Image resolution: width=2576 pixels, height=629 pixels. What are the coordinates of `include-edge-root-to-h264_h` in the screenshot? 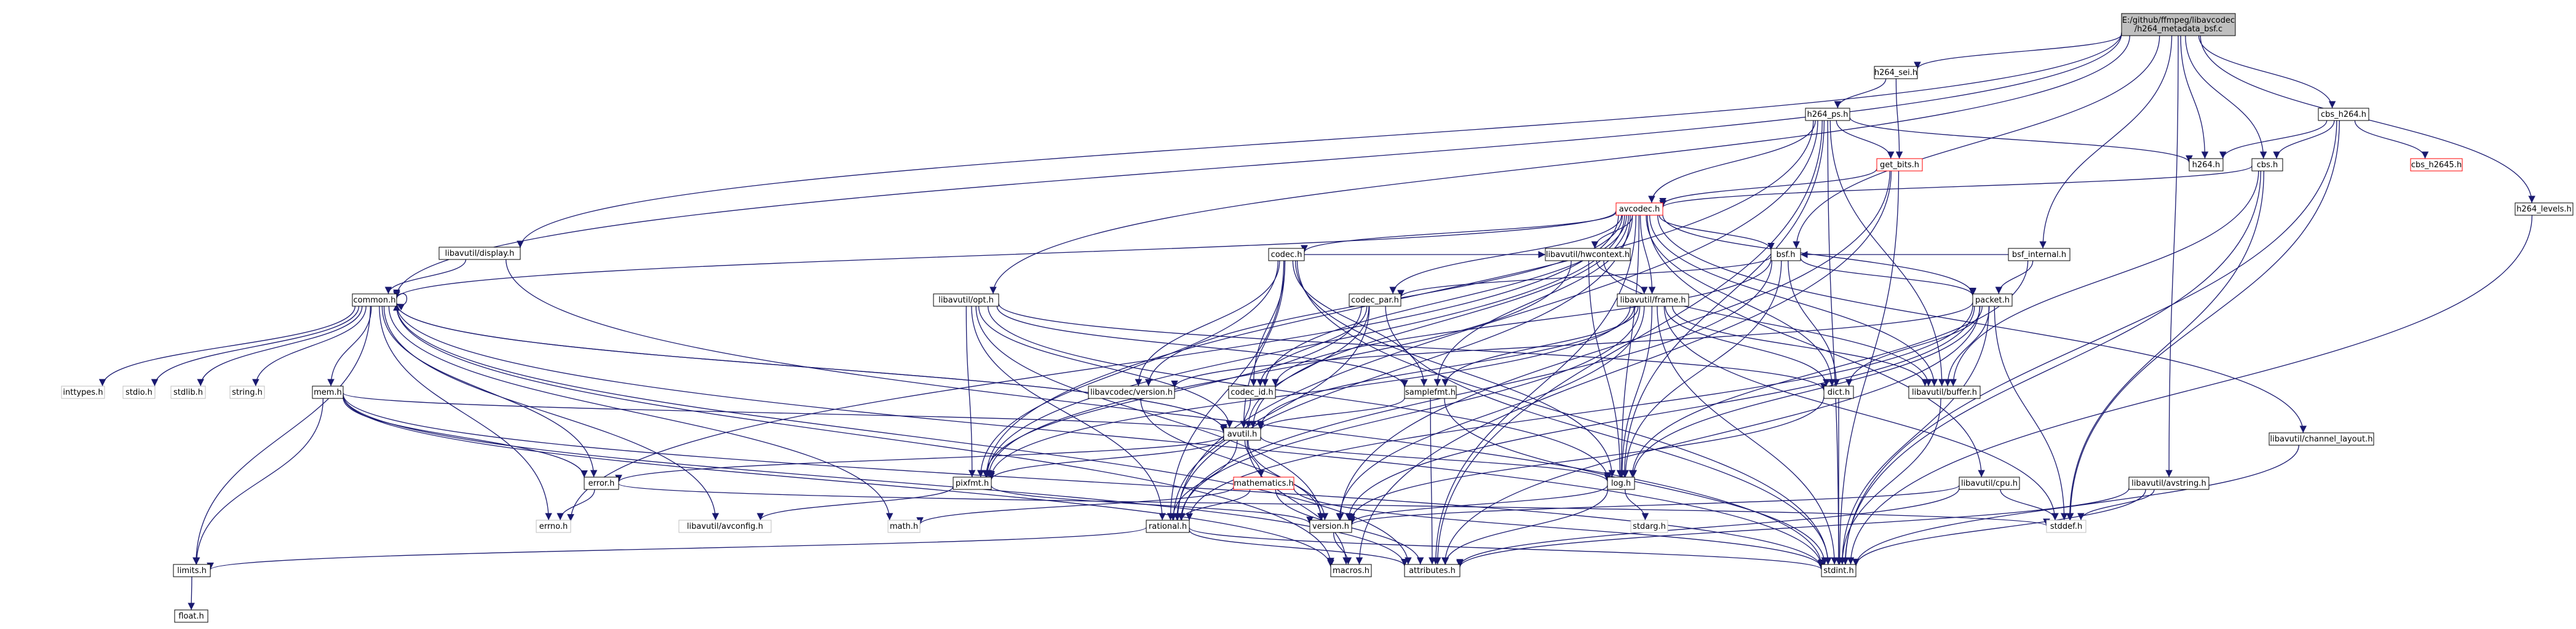 It's located at (2194, 97).